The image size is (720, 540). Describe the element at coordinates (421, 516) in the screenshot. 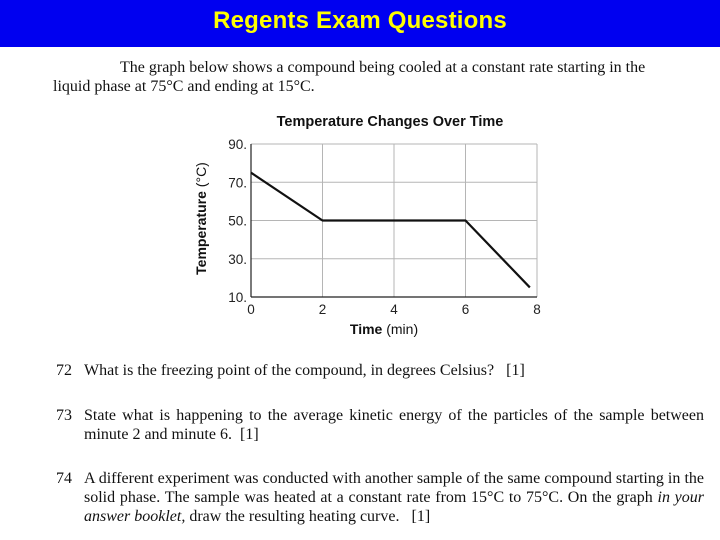

I see `question-74-points: [1]` at that location.